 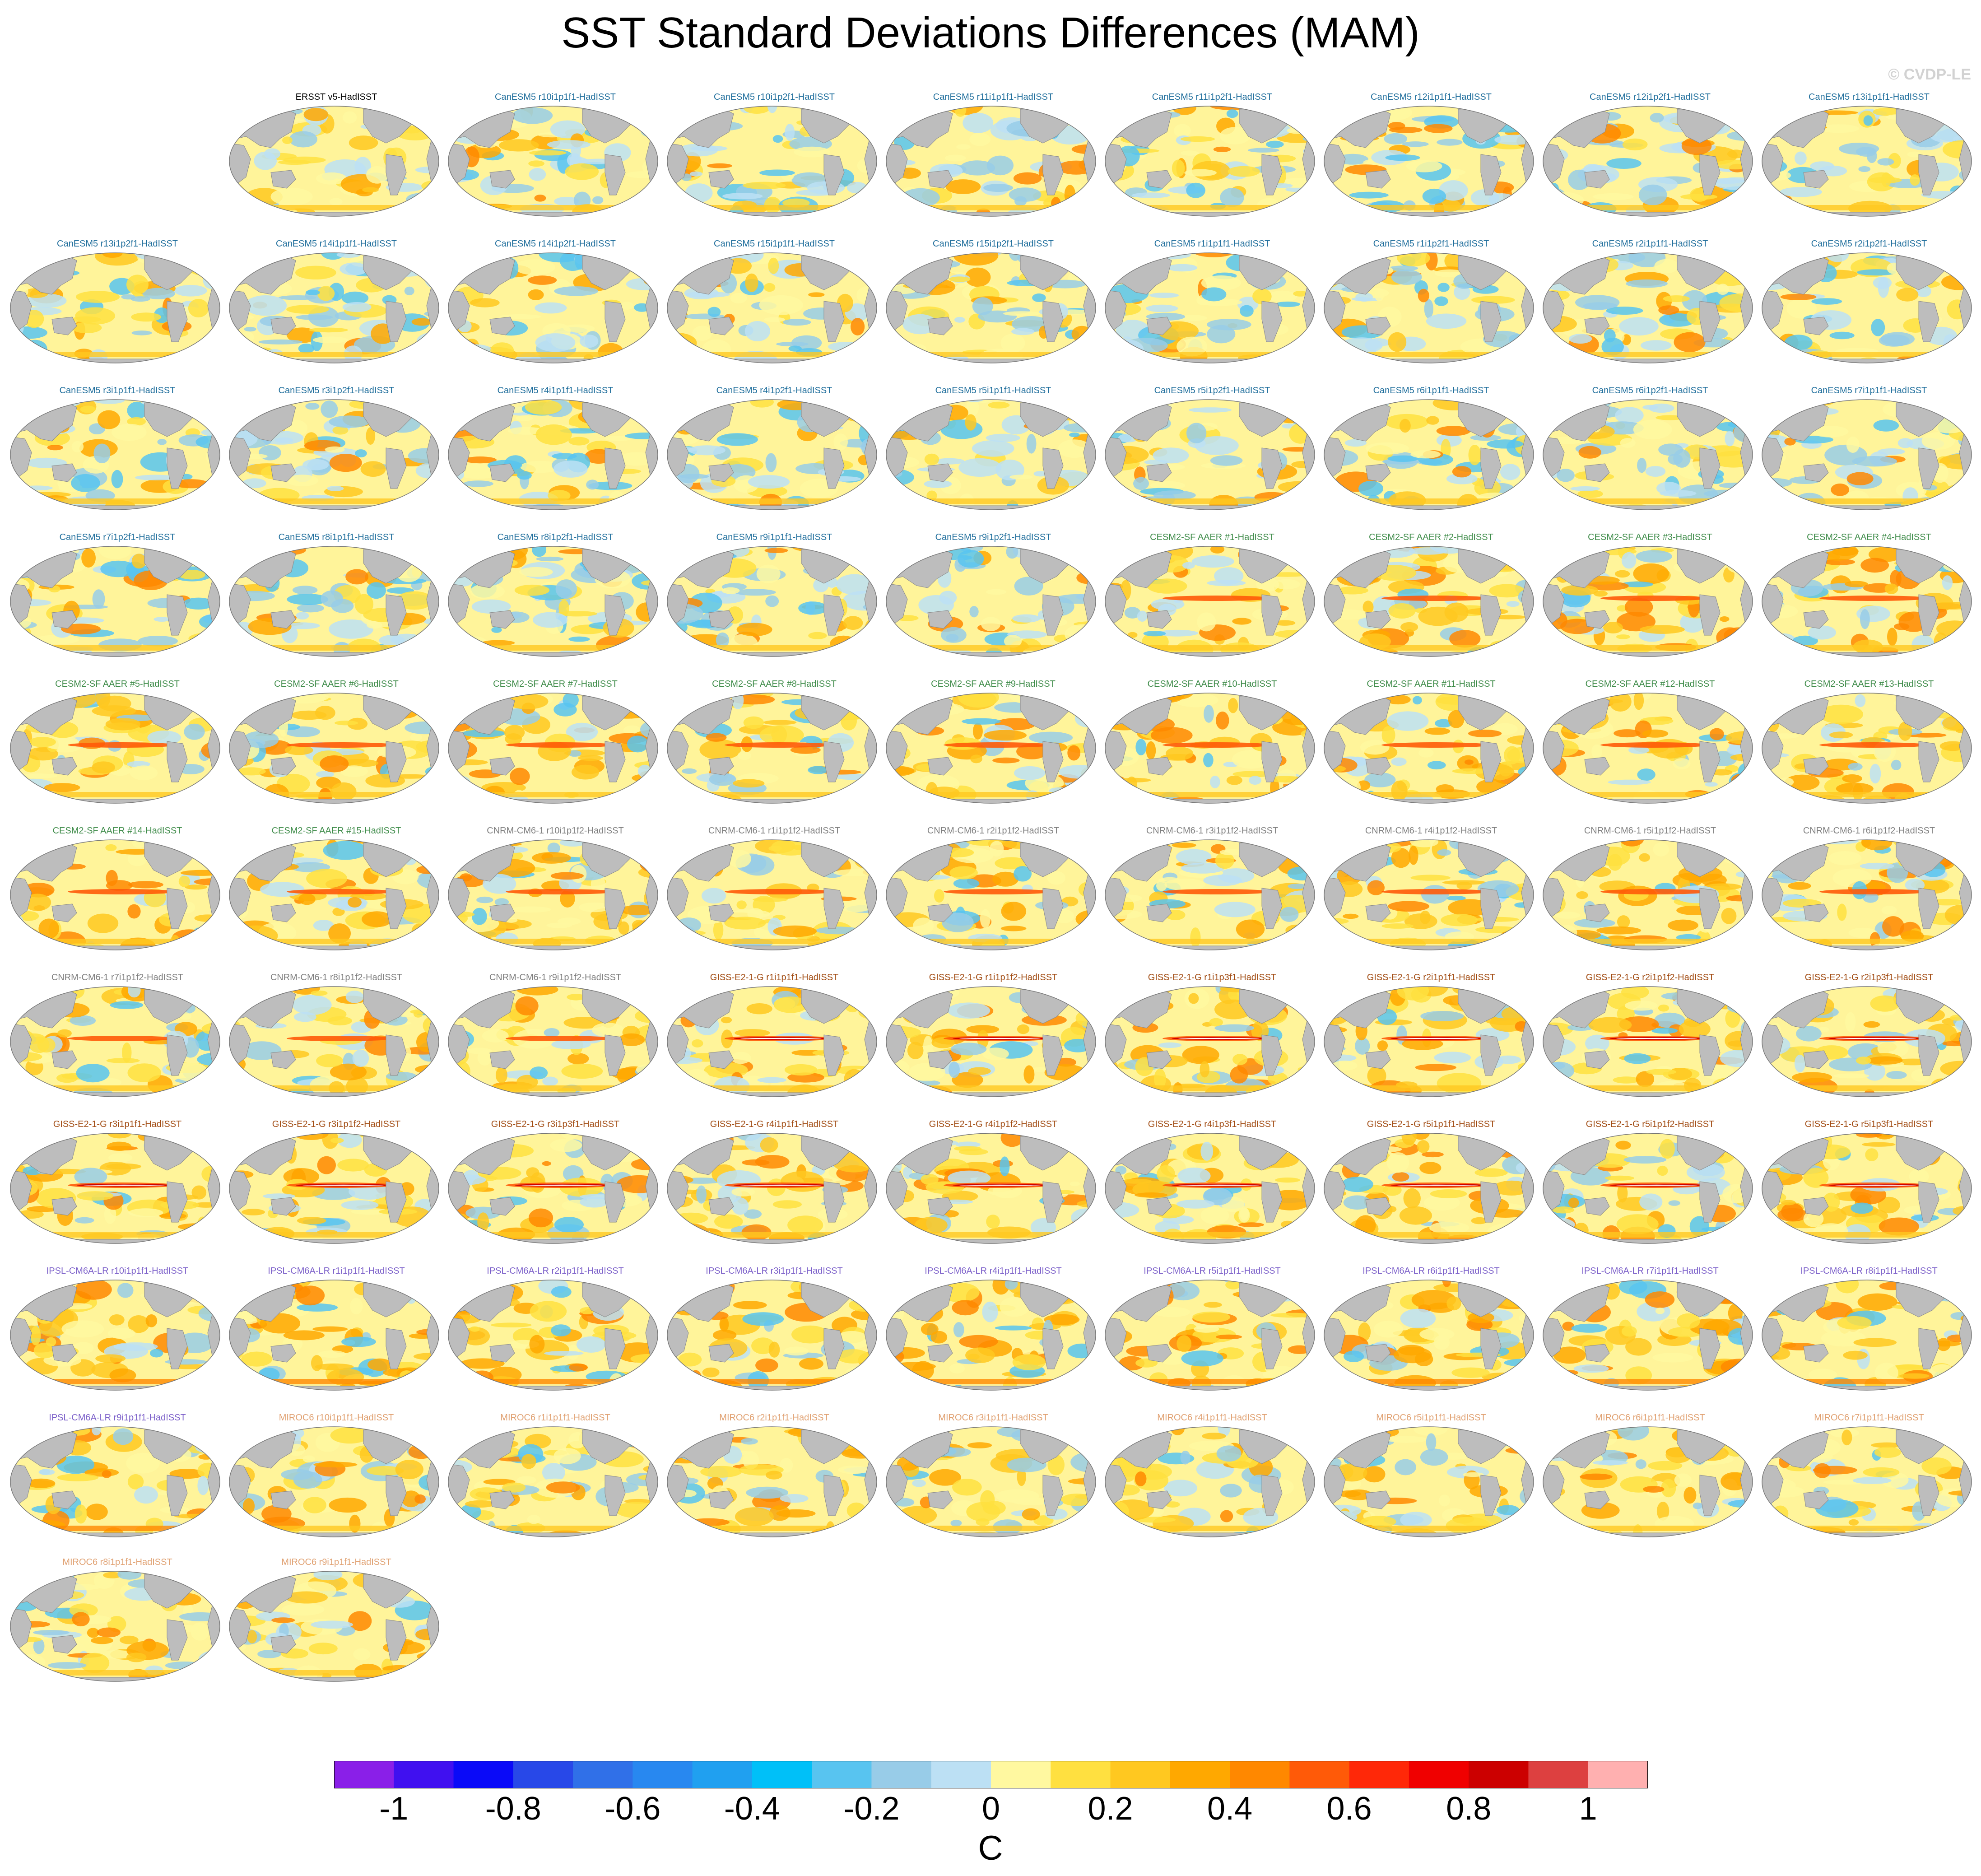 I want to click on panel-label: GISS-E2-1-G r4i1p1f2-HadISST, so click(x=993, y=1124).